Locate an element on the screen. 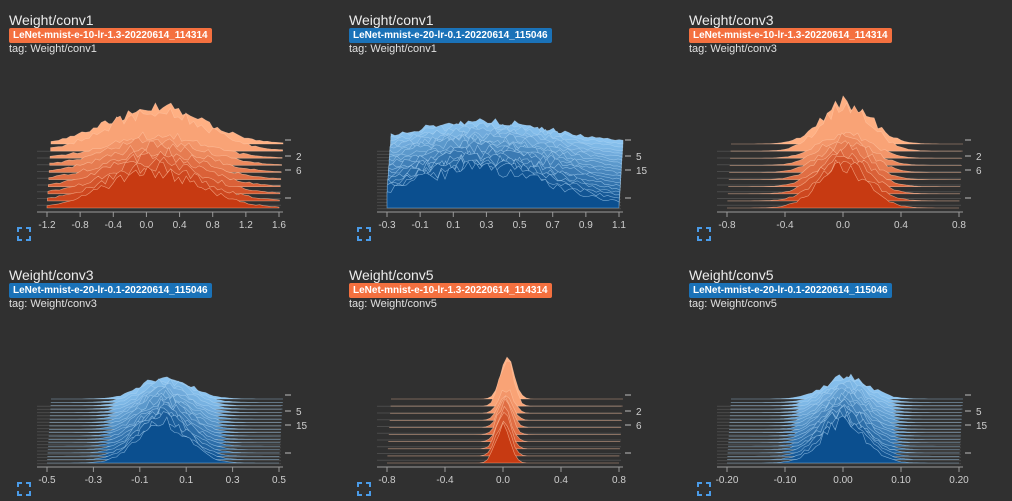 This screenshot has height=501, width=1012. histogram-plot: -0.20 -0.10 0.00 0.10 0.20 5 15 is located at coordinates (852, 429).